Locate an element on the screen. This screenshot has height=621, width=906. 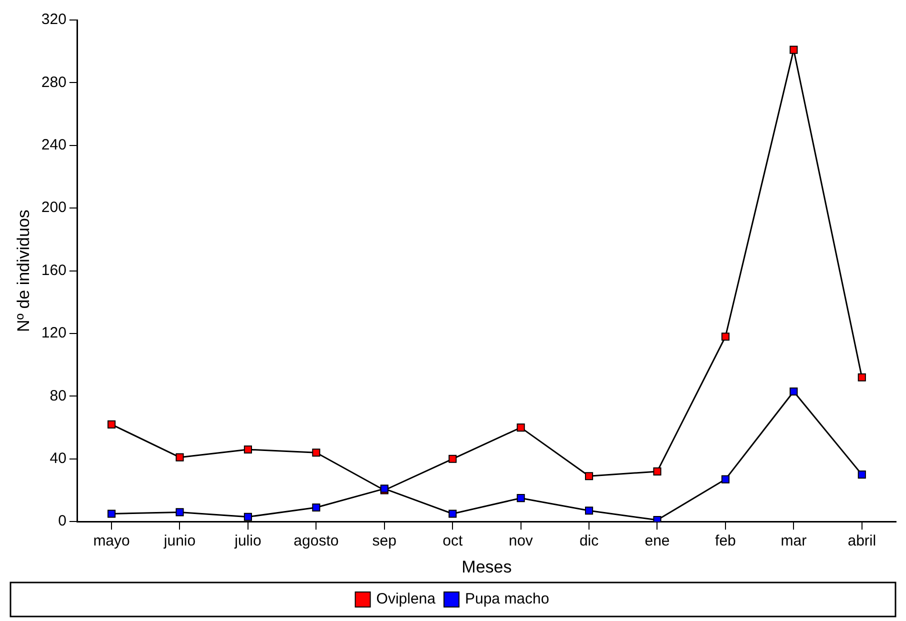
y-tick-label: 120 is located at coordinates (53, 333).